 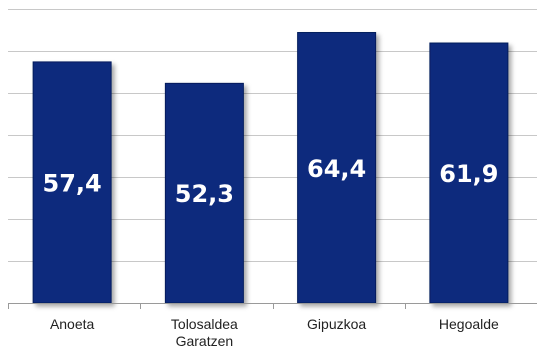 What do you see at coordinates (204, 332) in the screenshot?
I see `category-label: Tolosaldea Garatzen` at bounding box center [204, 332].